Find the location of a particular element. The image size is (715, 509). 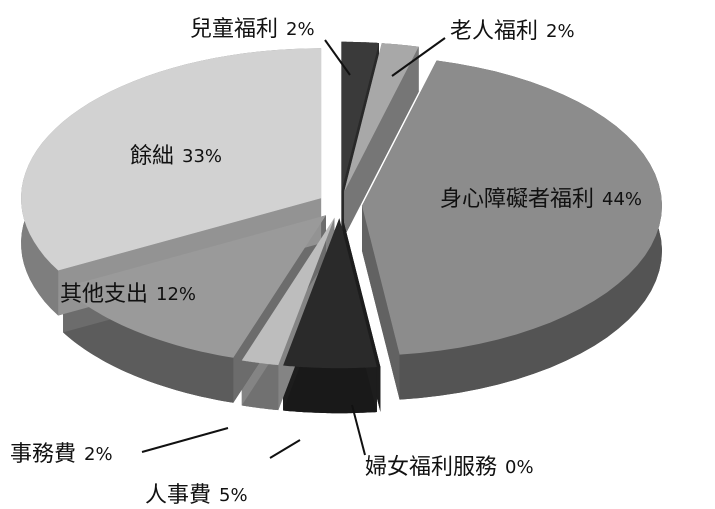

value-label: 12% is located at coordinates (176, 294).